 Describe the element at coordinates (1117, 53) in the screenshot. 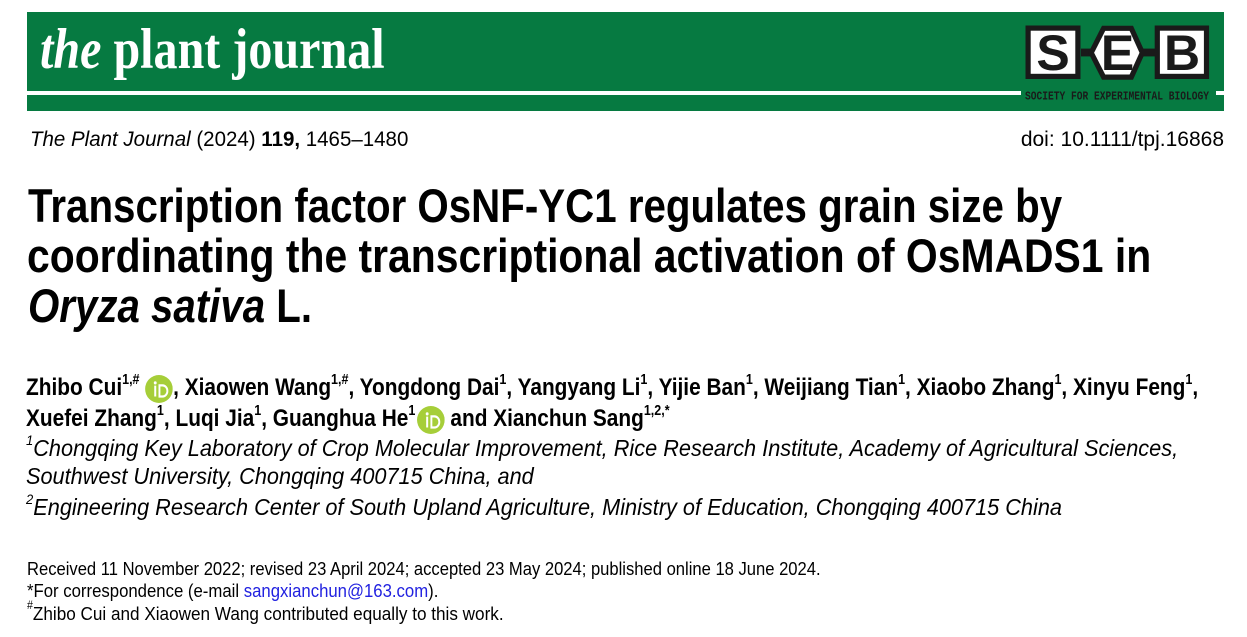

I see `svg-text: E` at that location.